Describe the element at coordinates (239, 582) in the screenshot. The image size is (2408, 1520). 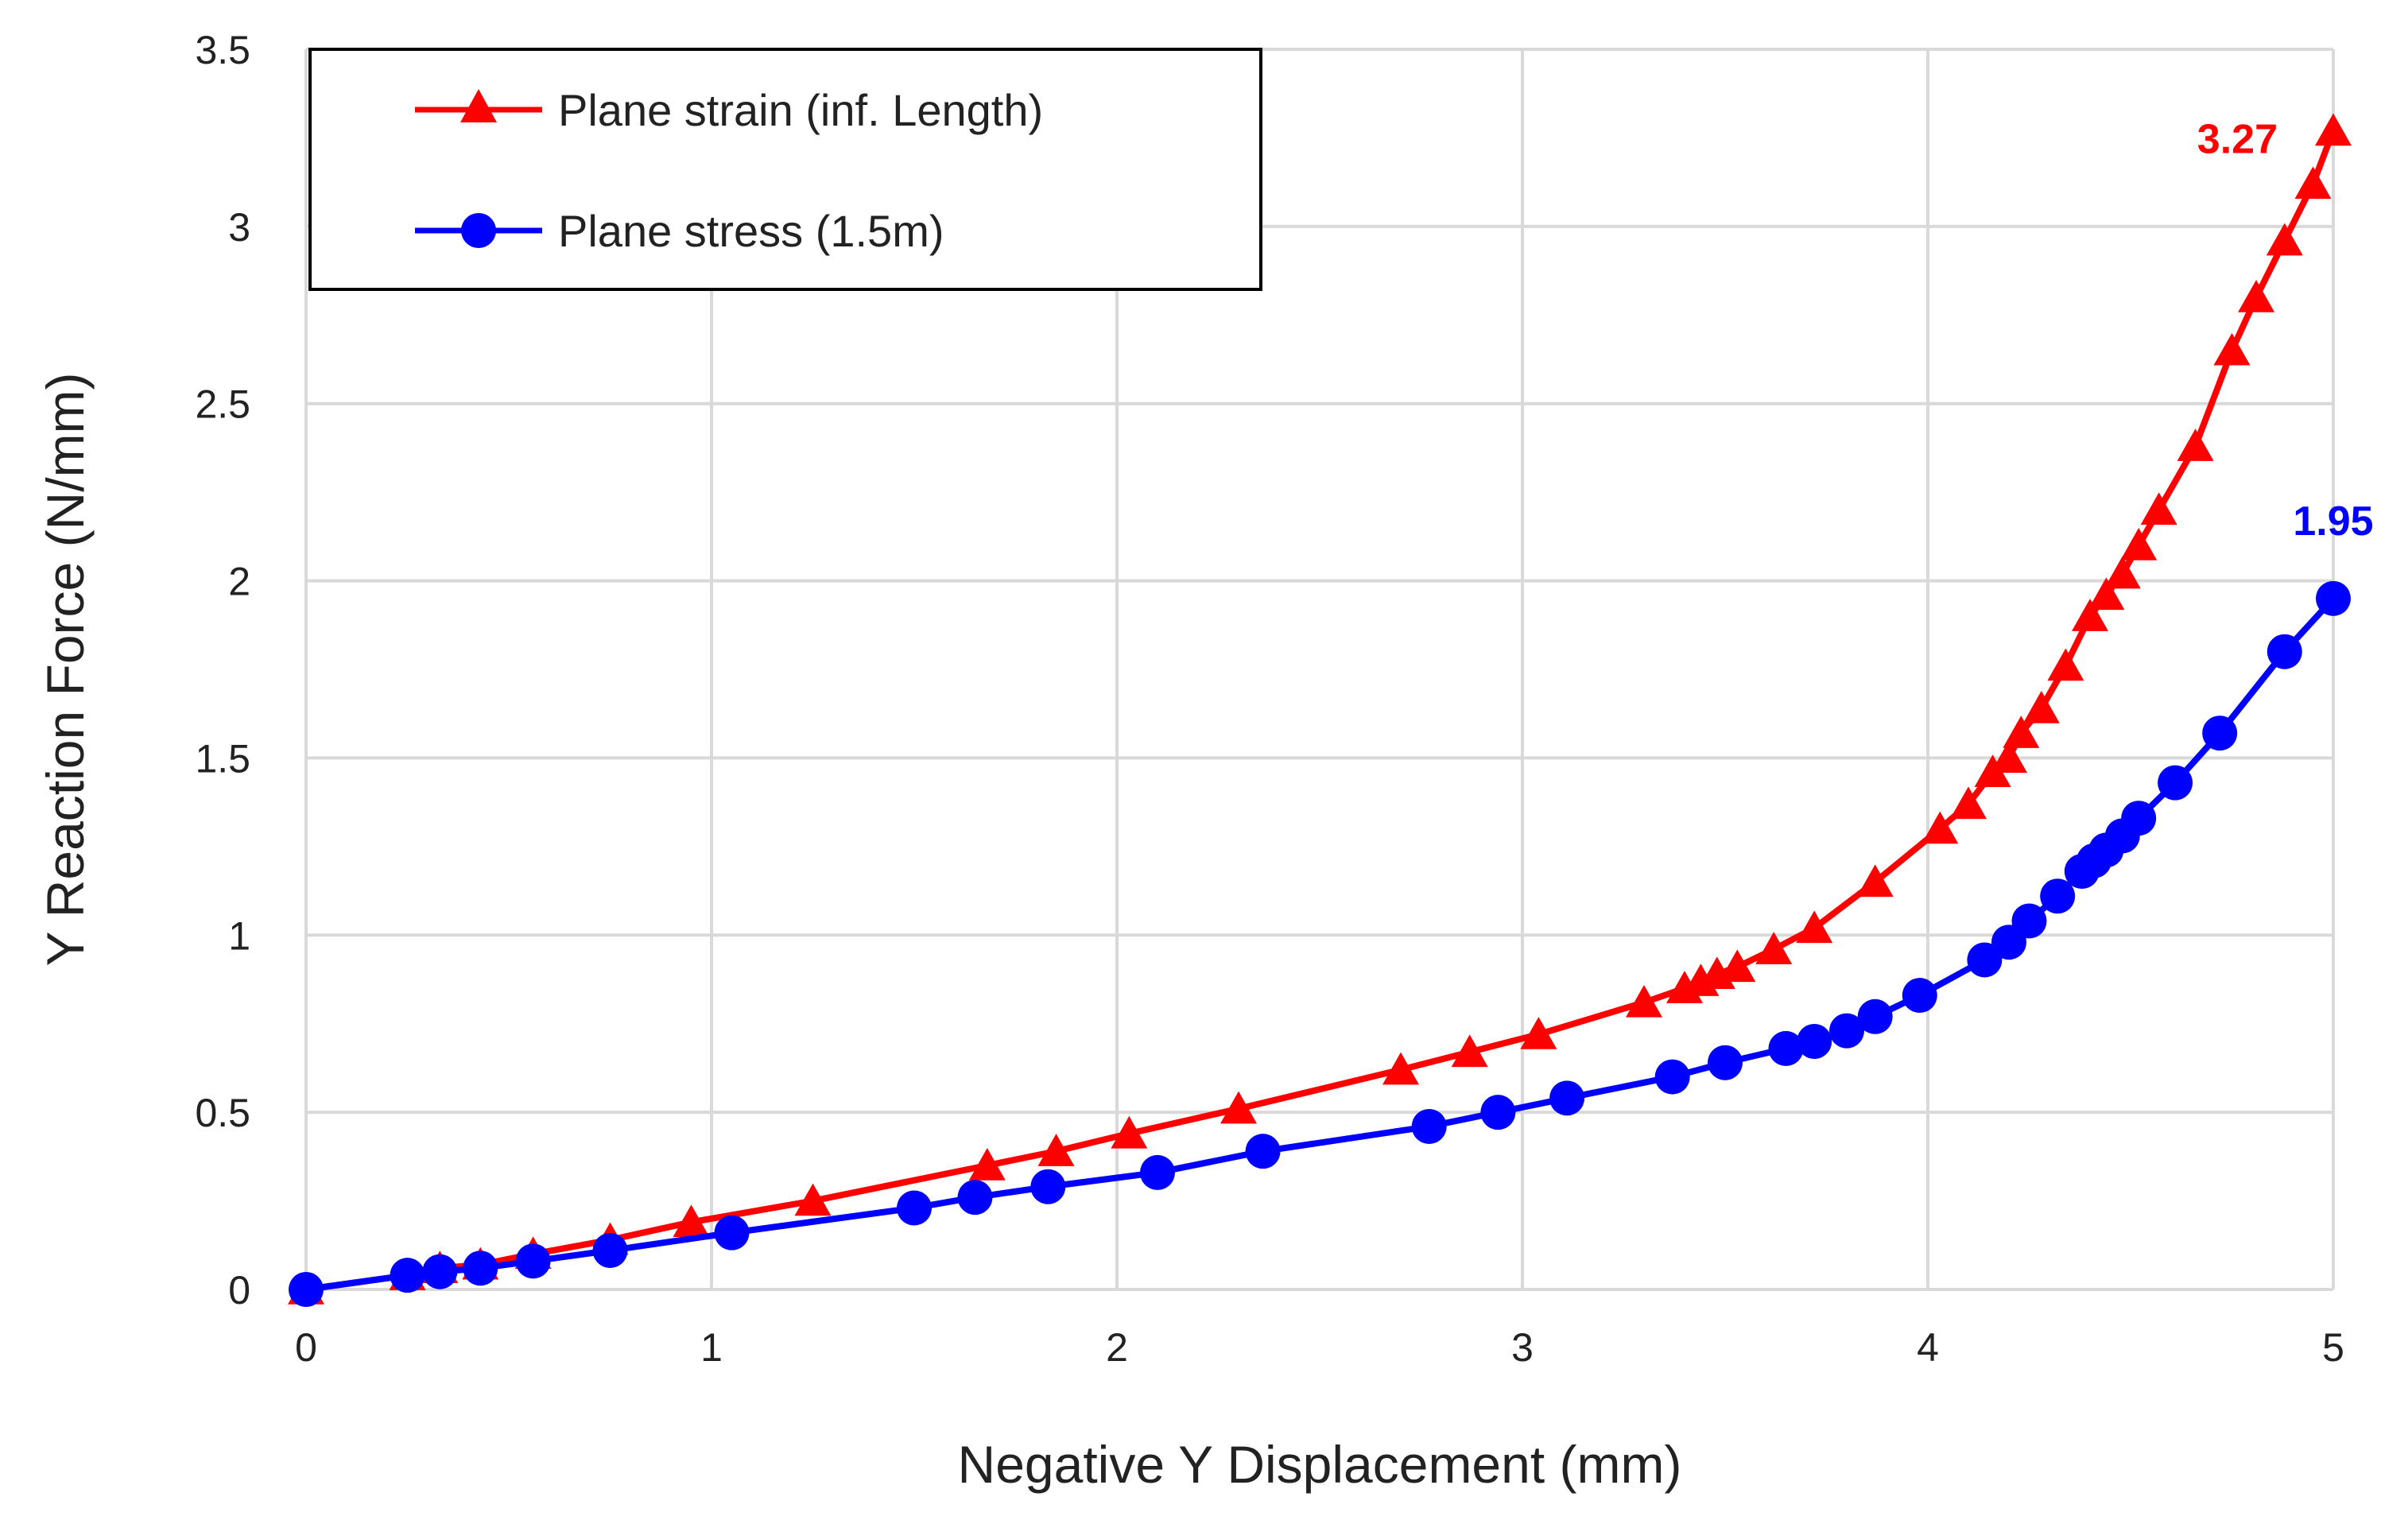
I see `y-tick-label: 2` at that location.